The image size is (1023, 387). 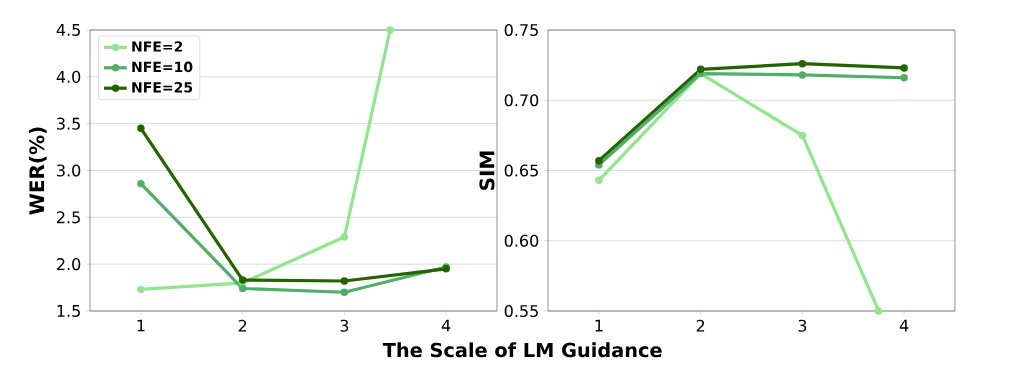 I want to click on legend-label: NFE=10, so click(x=162, y=67).